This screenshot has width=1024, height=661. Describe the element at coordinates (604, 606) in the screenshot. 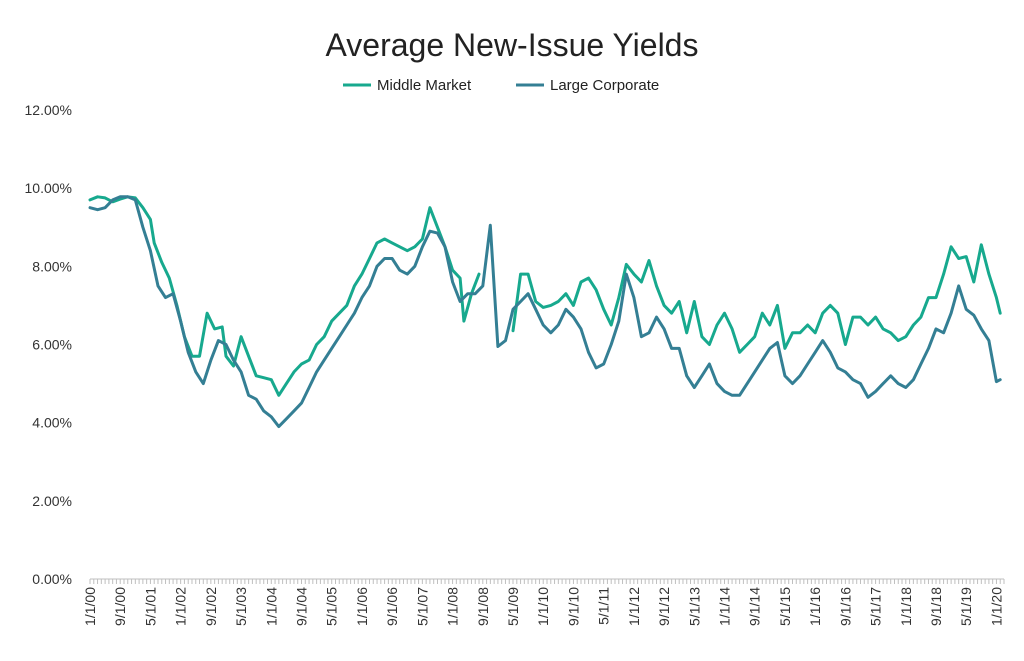

I see `x-tick-label: 5/1/11` at that location.